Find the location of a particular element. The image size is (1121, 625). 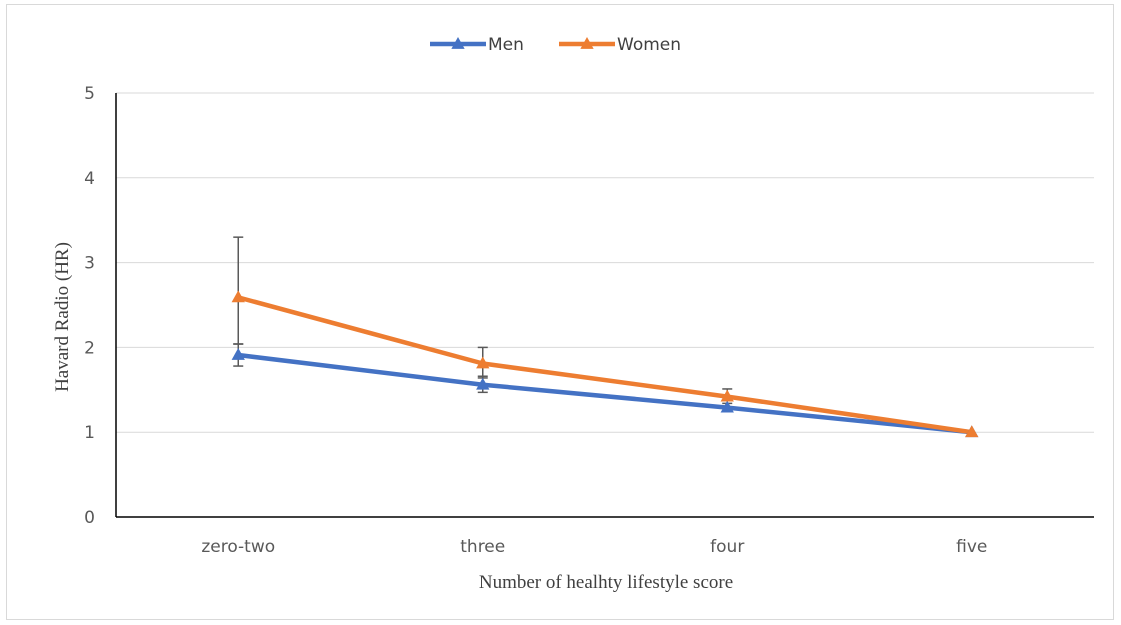

y-tick-label-2: 2 is located at coordinates (89, 348).